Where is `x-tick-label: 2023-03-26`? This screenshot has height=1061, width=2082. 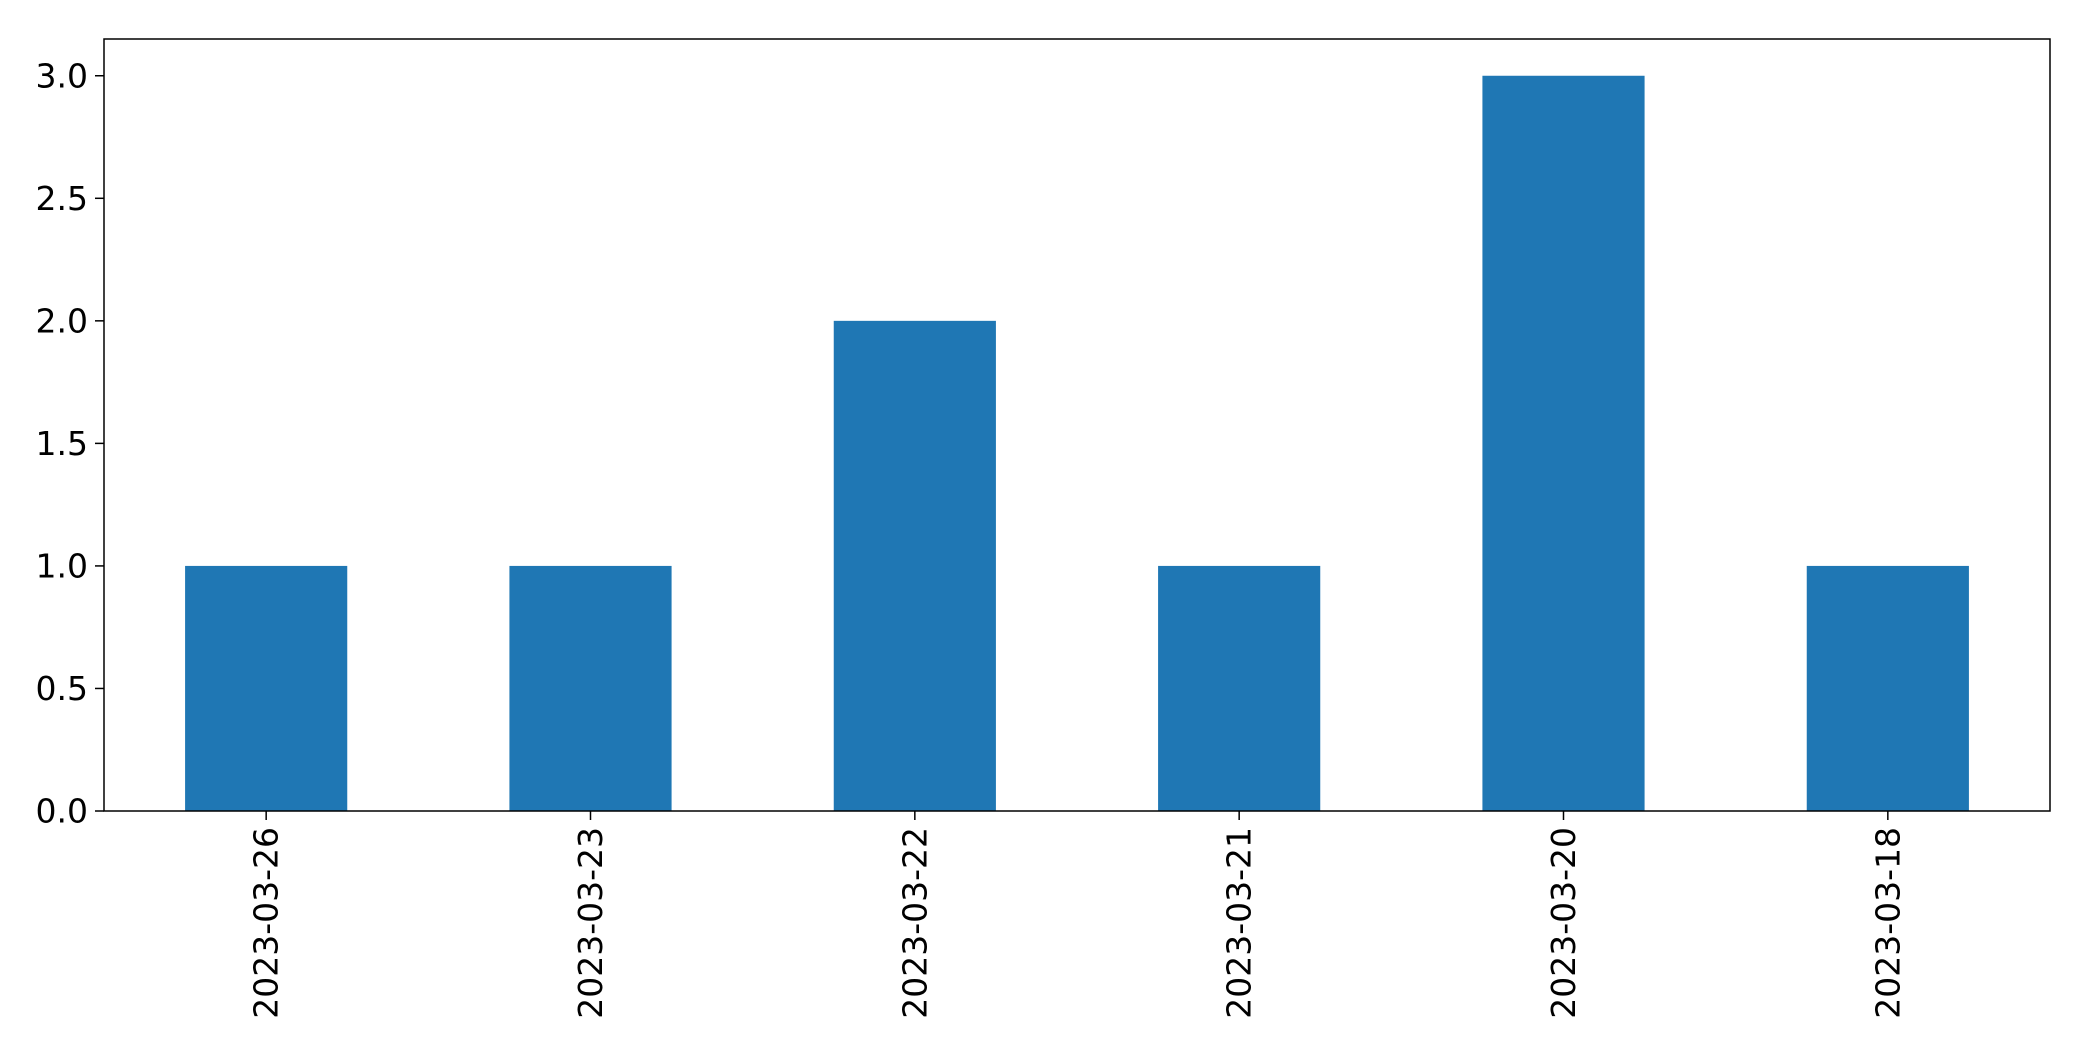 x-tick-label: 2023-03-26 is located at coordinates (266, 923).